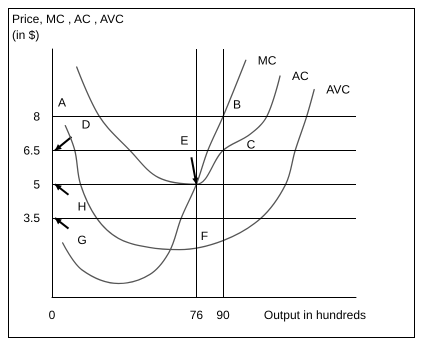  Describe the element at coordinates (267, 60) in the screenshot. I see `series-label: MC` at that location.